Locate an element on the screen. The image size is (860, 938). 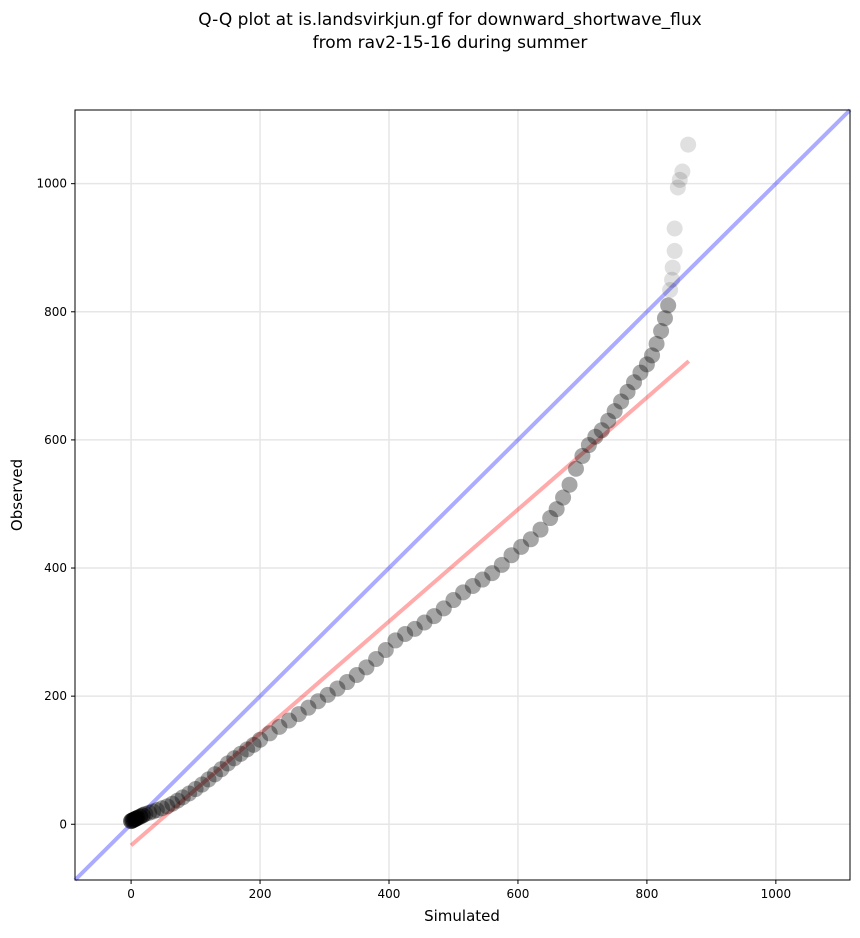
y-tick-label: 800 is located at coordinates (55, 312).